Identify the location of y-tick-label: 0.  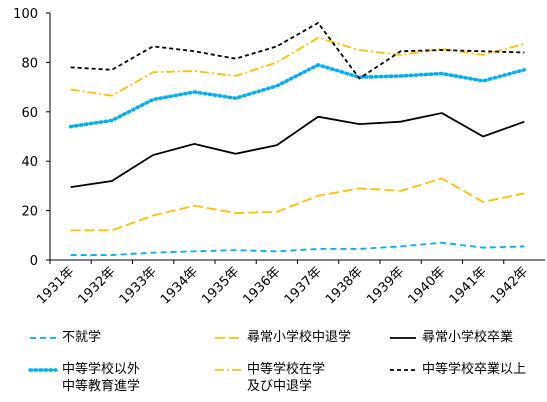
(34, 261).